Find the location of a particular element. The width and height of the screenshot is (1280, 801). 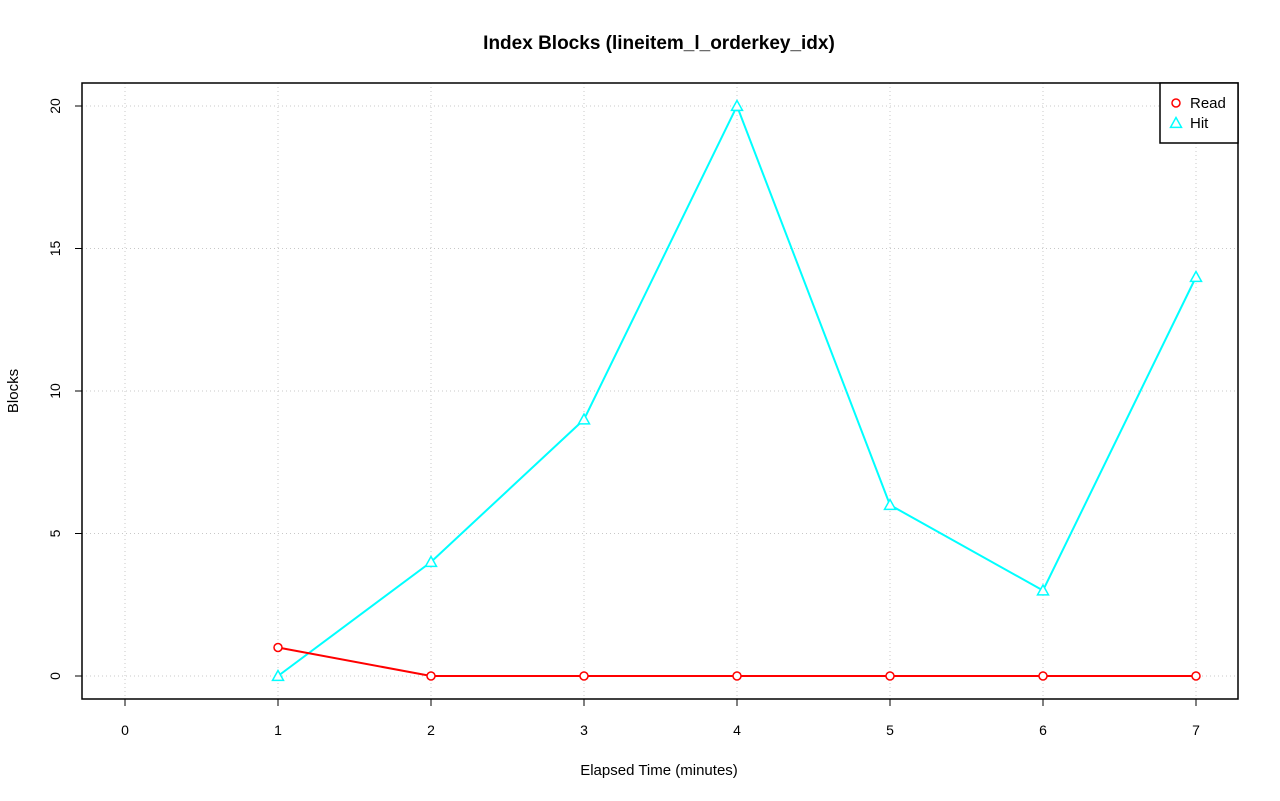

x-tick-label: 3 is located at coordinates (584, 730).